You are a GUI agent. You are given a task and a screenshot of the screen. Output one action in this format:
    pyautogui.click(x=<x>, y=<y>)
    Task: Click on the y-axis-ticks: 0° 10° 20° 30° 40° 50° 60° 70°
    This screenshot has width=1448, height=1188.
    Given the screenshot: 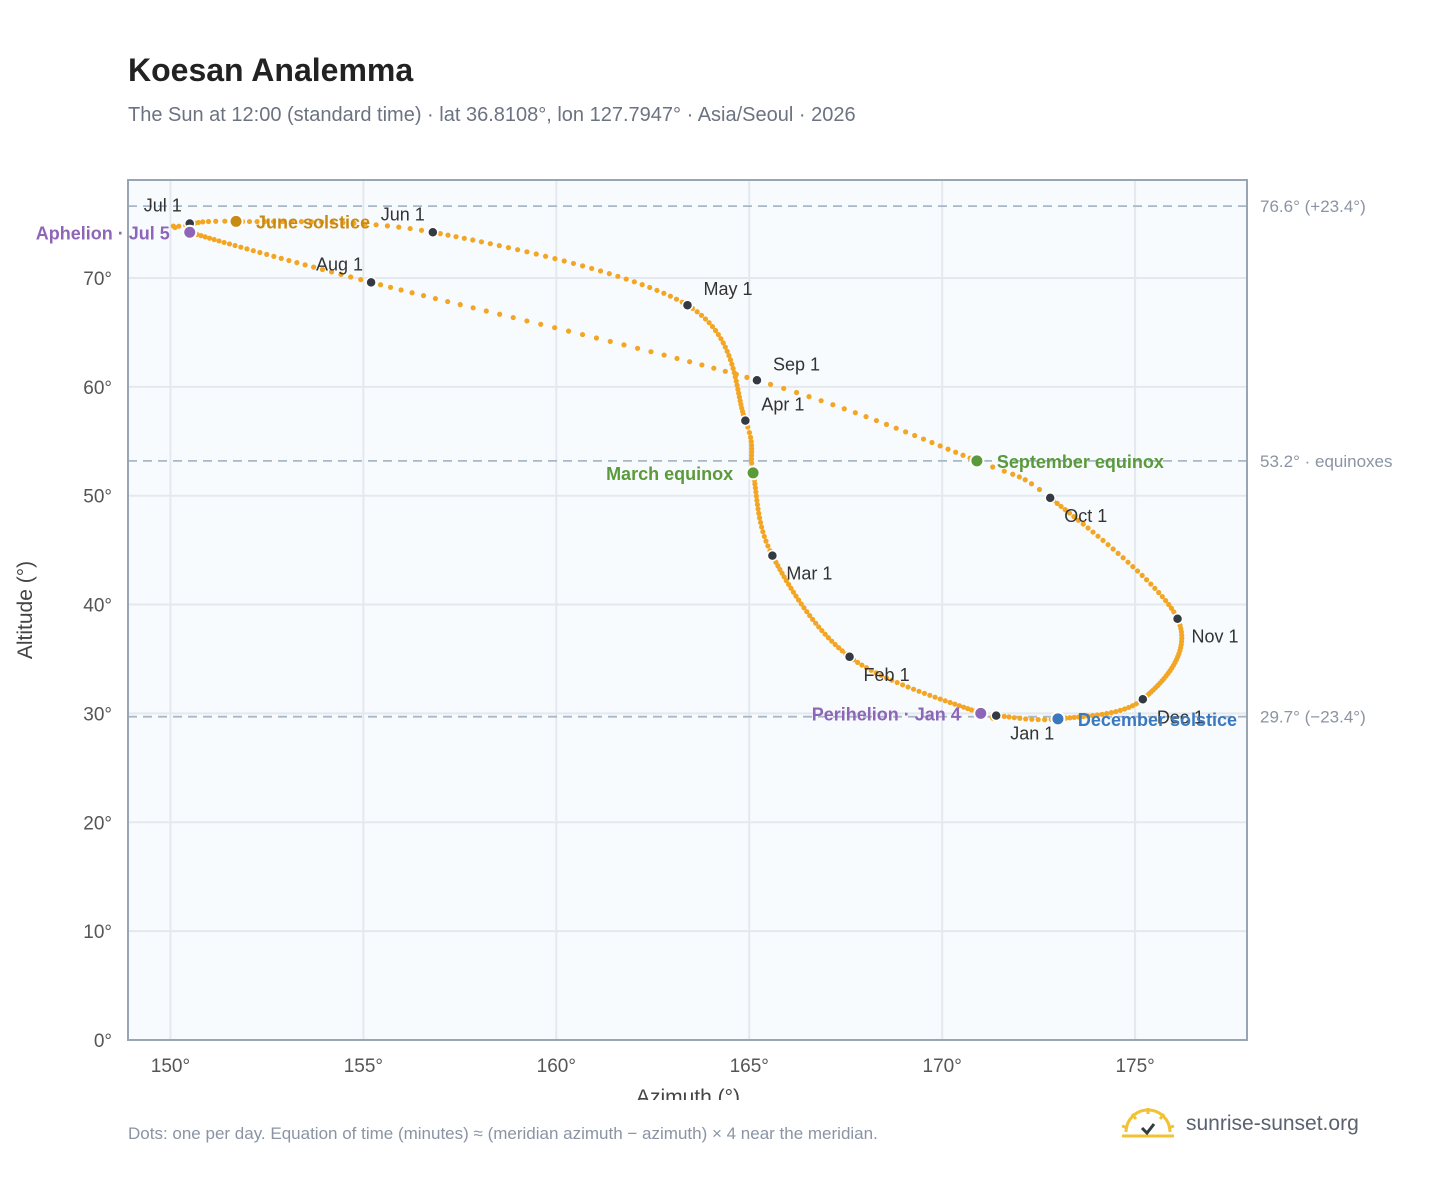 What is the action you would take?
    pyautogui.click(x=97, y=660)
    